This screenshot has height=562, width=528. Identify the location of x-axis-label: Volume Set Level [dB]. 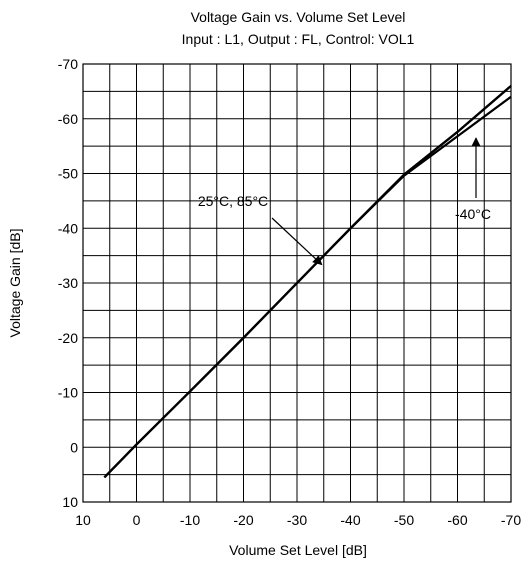
(298, 550).